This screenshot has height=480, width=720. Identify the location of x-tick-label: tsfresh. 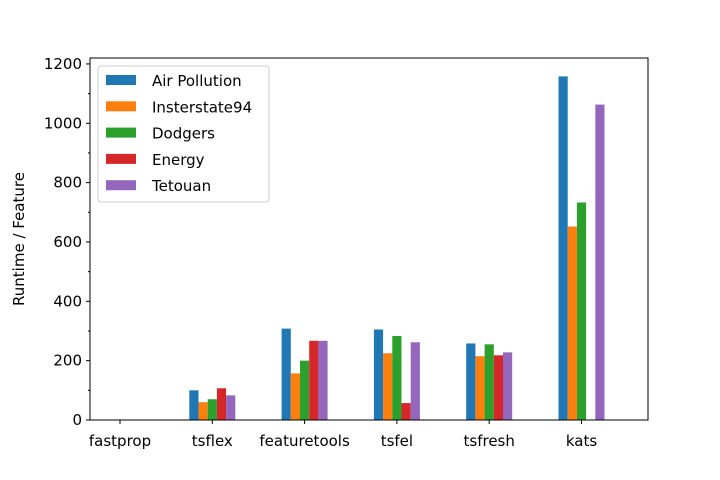
(489, 441).